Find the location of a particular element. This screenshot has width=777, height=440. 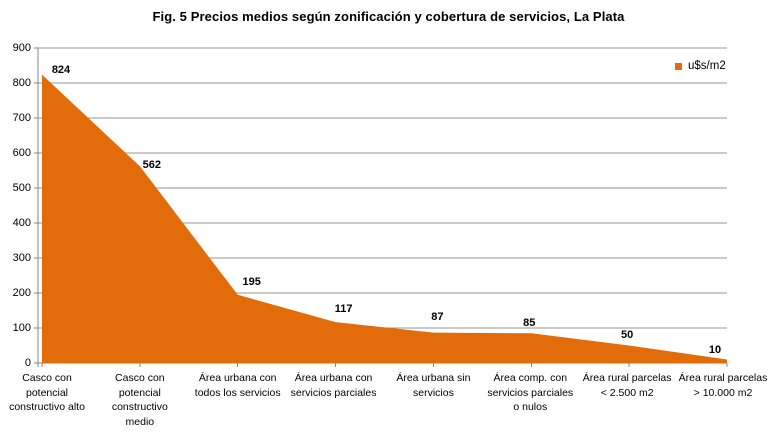

data-label: 562 is located at coordinates (152, 164).